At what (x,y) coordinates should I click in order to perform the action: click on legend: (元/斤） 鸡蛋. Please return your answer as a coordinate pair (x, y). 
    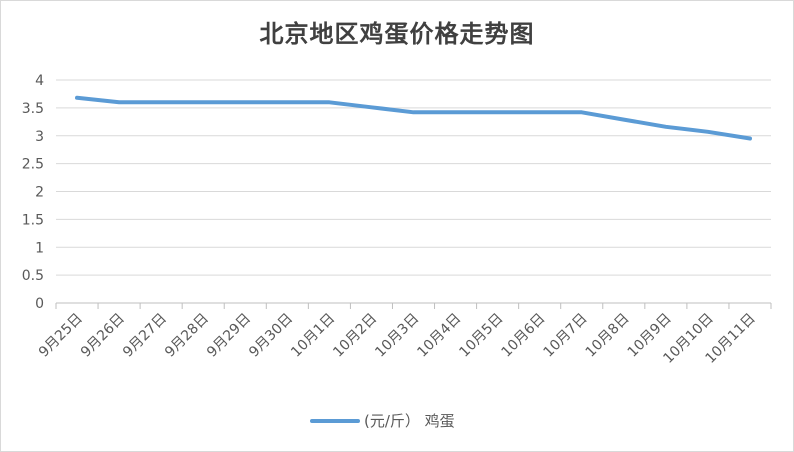
    Looking at the image, I should click on (382, 421).